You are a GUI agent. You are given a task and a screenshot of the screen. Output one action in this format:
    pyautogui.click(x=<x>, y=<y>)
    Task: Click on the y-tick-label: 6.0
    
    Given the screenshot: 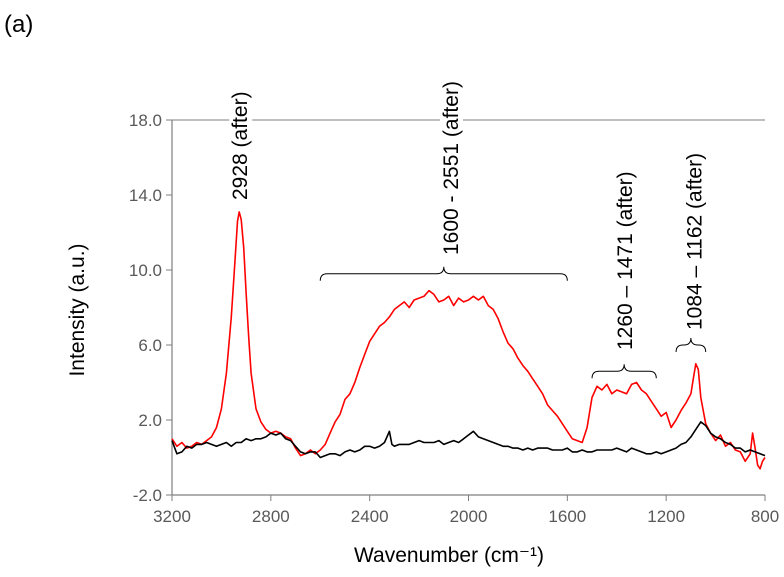 What is the action you would take?
    pyautogui.click(x=150, y=345)
    